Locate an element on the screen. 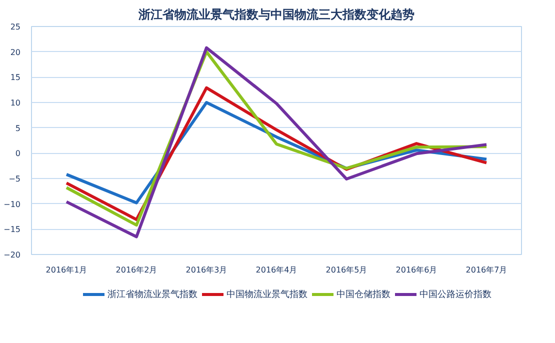  y-tick-label: 20 is located at coordinates (15, 52).